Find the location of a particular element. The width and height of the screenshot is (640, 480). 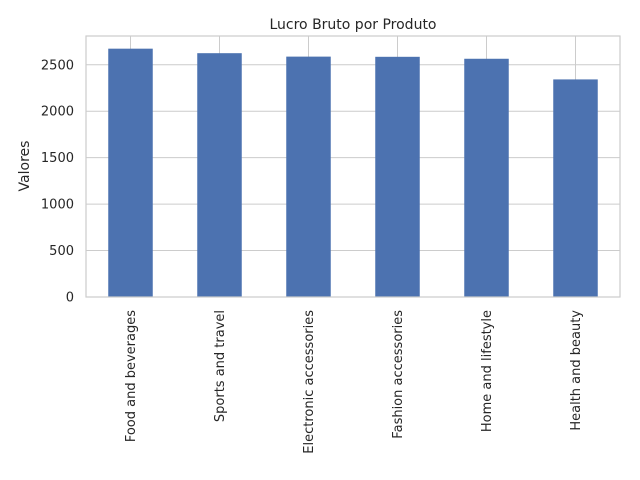

y-axis-label: Valores is located at coordinates (25, 166).